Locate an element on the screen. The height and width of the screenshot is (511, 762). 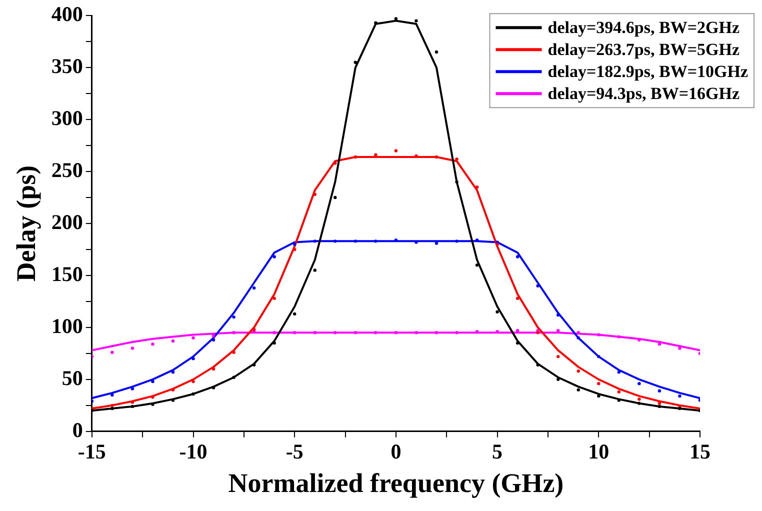
legend-label: delay=182.9ps, BW=10GHz is located at coordinates (648, 71).